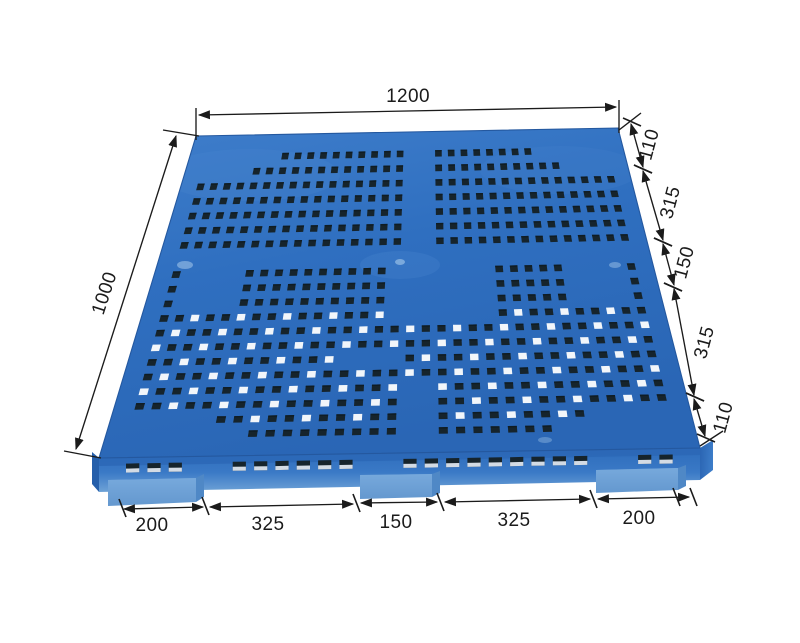  I want to click on dimension-bottom-seg-200-left: 200, so click(163, 519).